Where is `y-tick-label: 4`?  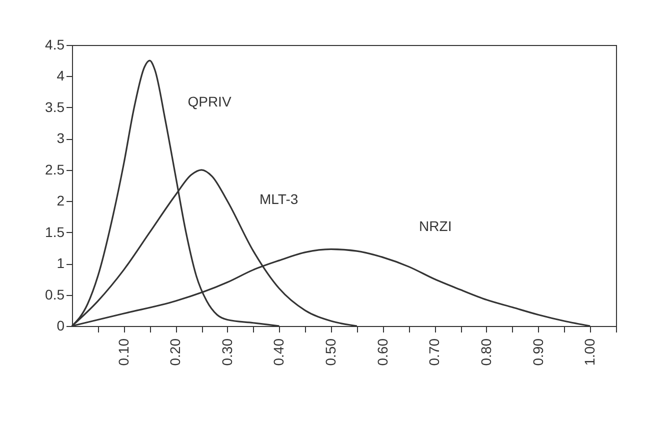 y-tick-label: 4 is located at coordinates (60, 76).